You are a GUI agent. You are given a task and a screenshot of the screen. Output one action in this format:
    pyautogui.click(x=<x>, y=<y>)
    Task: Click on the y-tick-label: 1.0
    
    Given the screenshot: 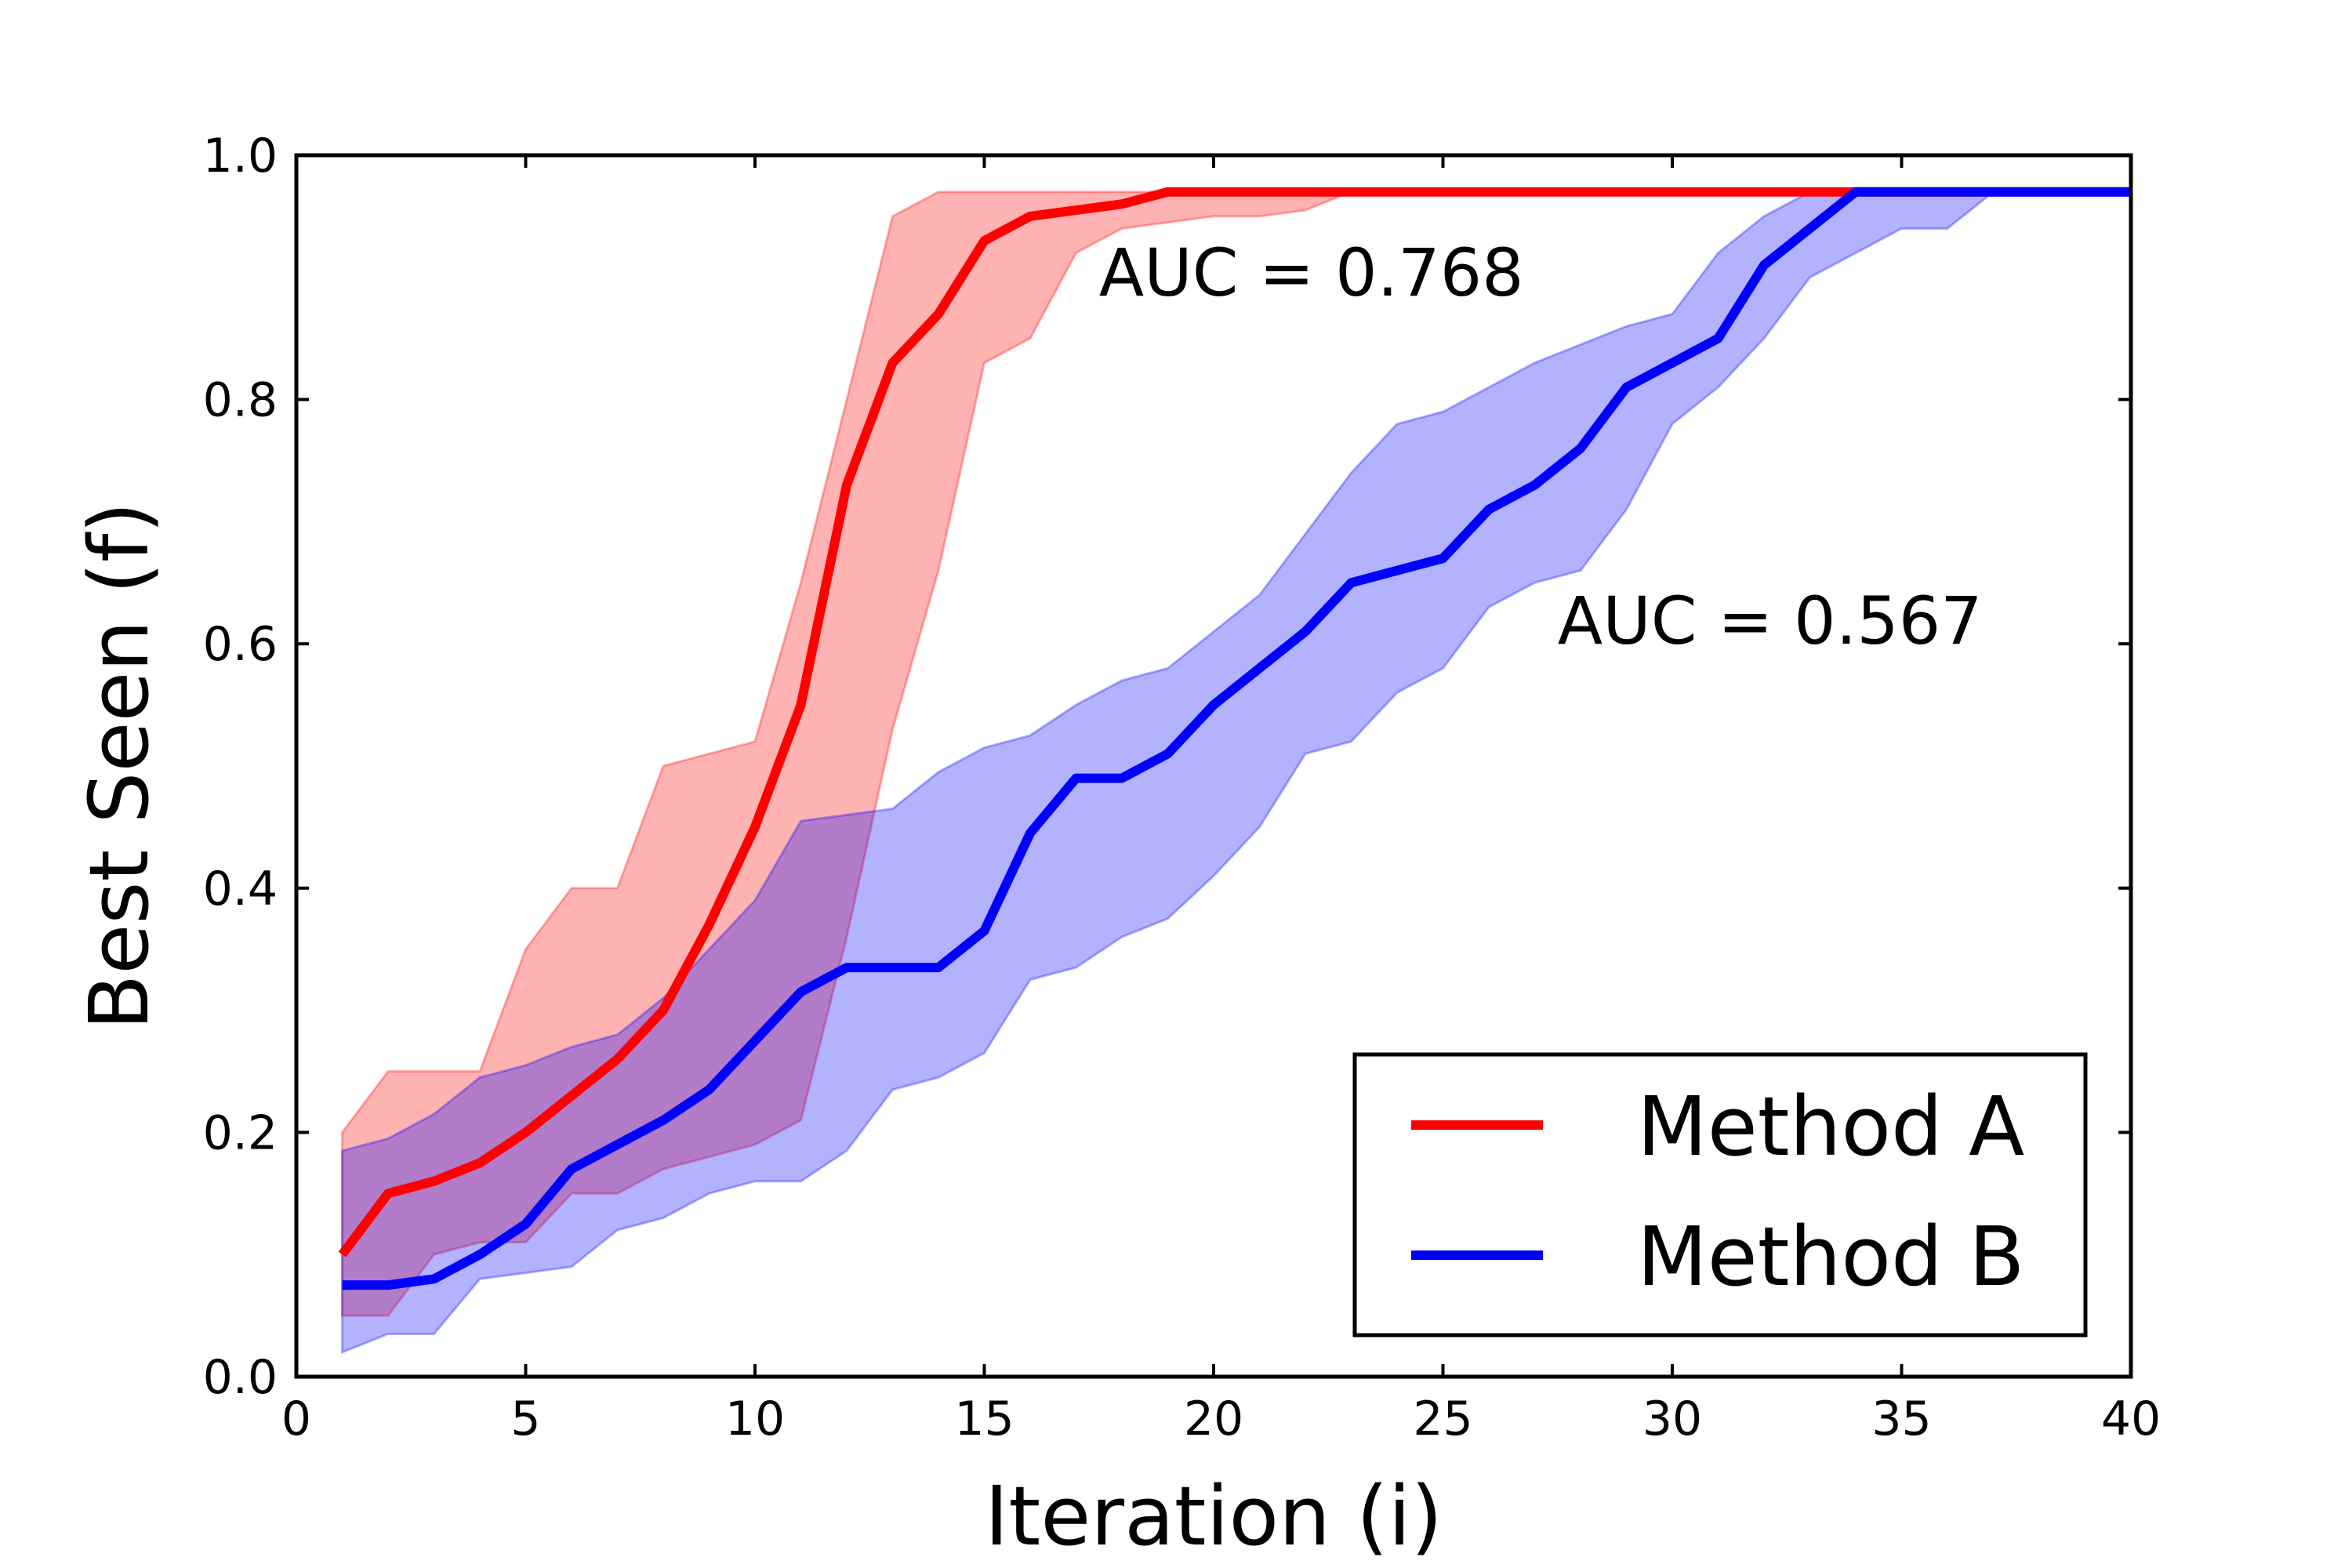 What is the action you would take?
    pyautogui.click(x=240, y=156)
    